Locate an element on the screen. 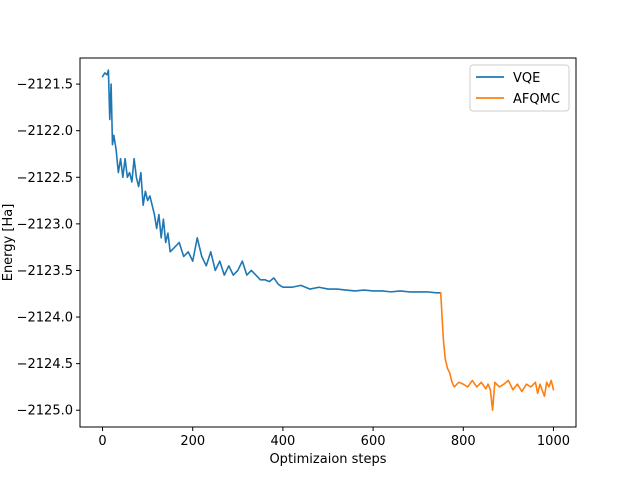 Image resolution: width=640 pixels, height=480 pixels. y-tick-label: −2121.5 is located at coordinates (45, 85).